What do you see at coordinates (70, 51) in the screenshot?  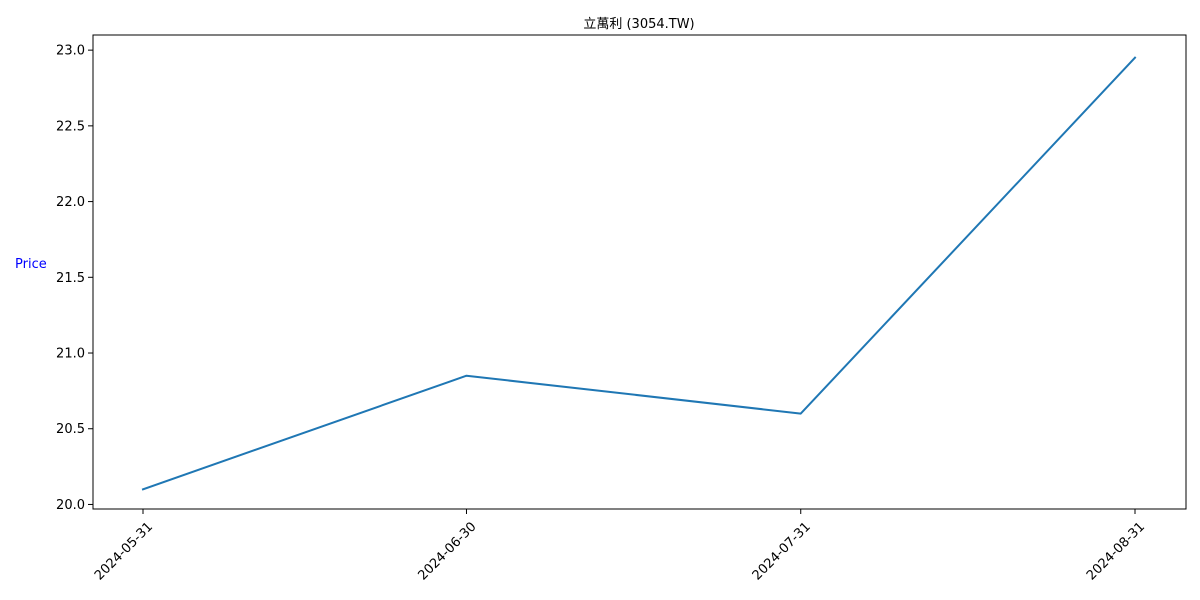 I see `y-tick-label: 23.0` at bounding box center [70, 51].